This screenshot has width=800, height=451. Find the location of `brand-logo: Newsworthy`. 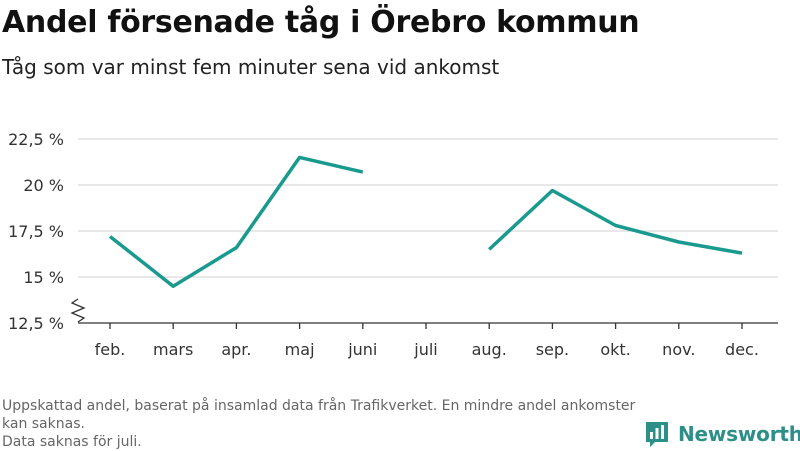

brand-logo: Newsworthy is located at coordinates (722, 434).